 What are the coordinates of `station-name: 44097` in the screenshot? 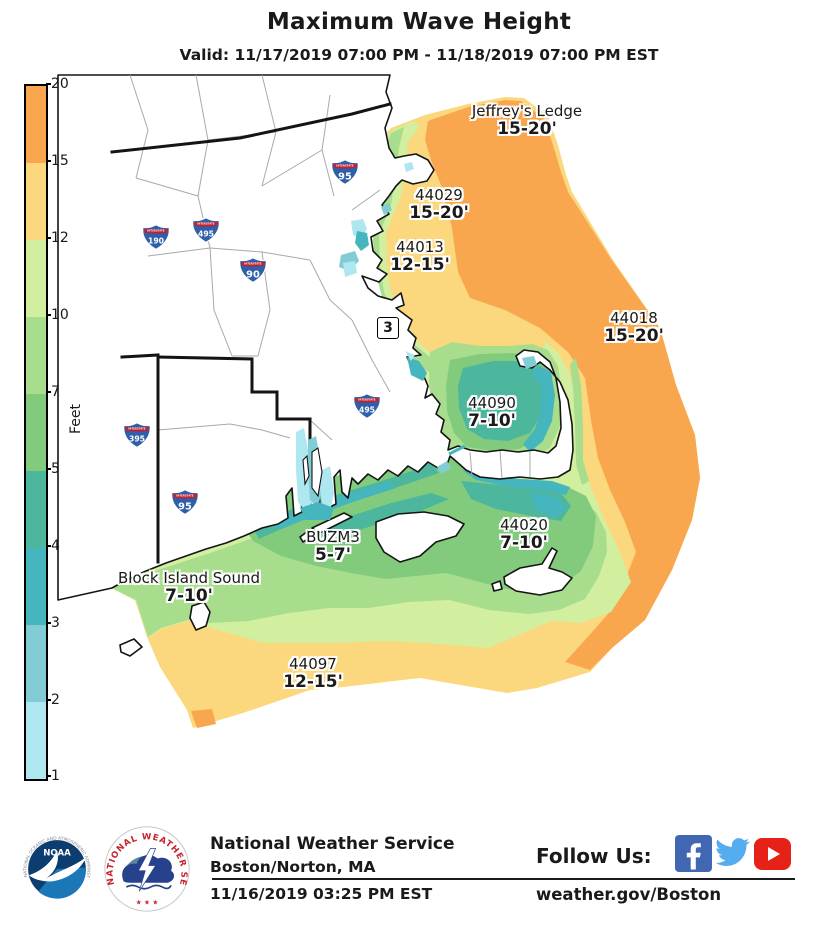 It's located at (313, 664).